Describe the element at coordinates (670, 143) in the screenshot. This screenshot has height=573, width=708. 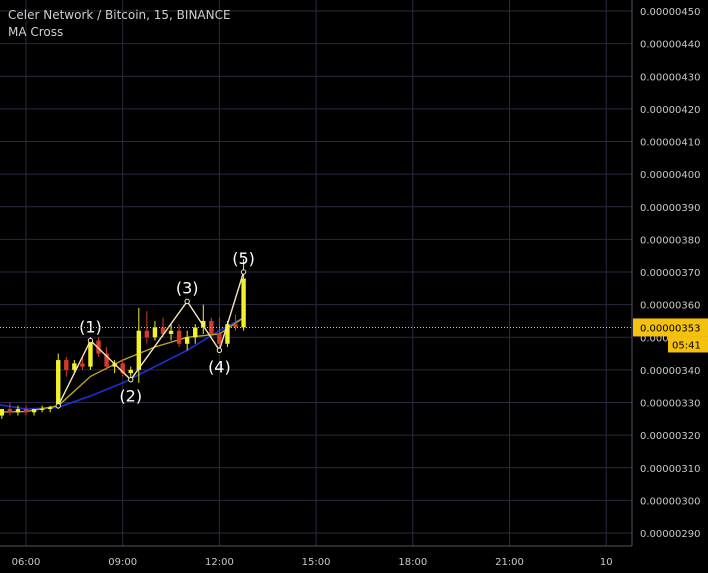
I see `price-tick-label: 0.00000410` at that location.